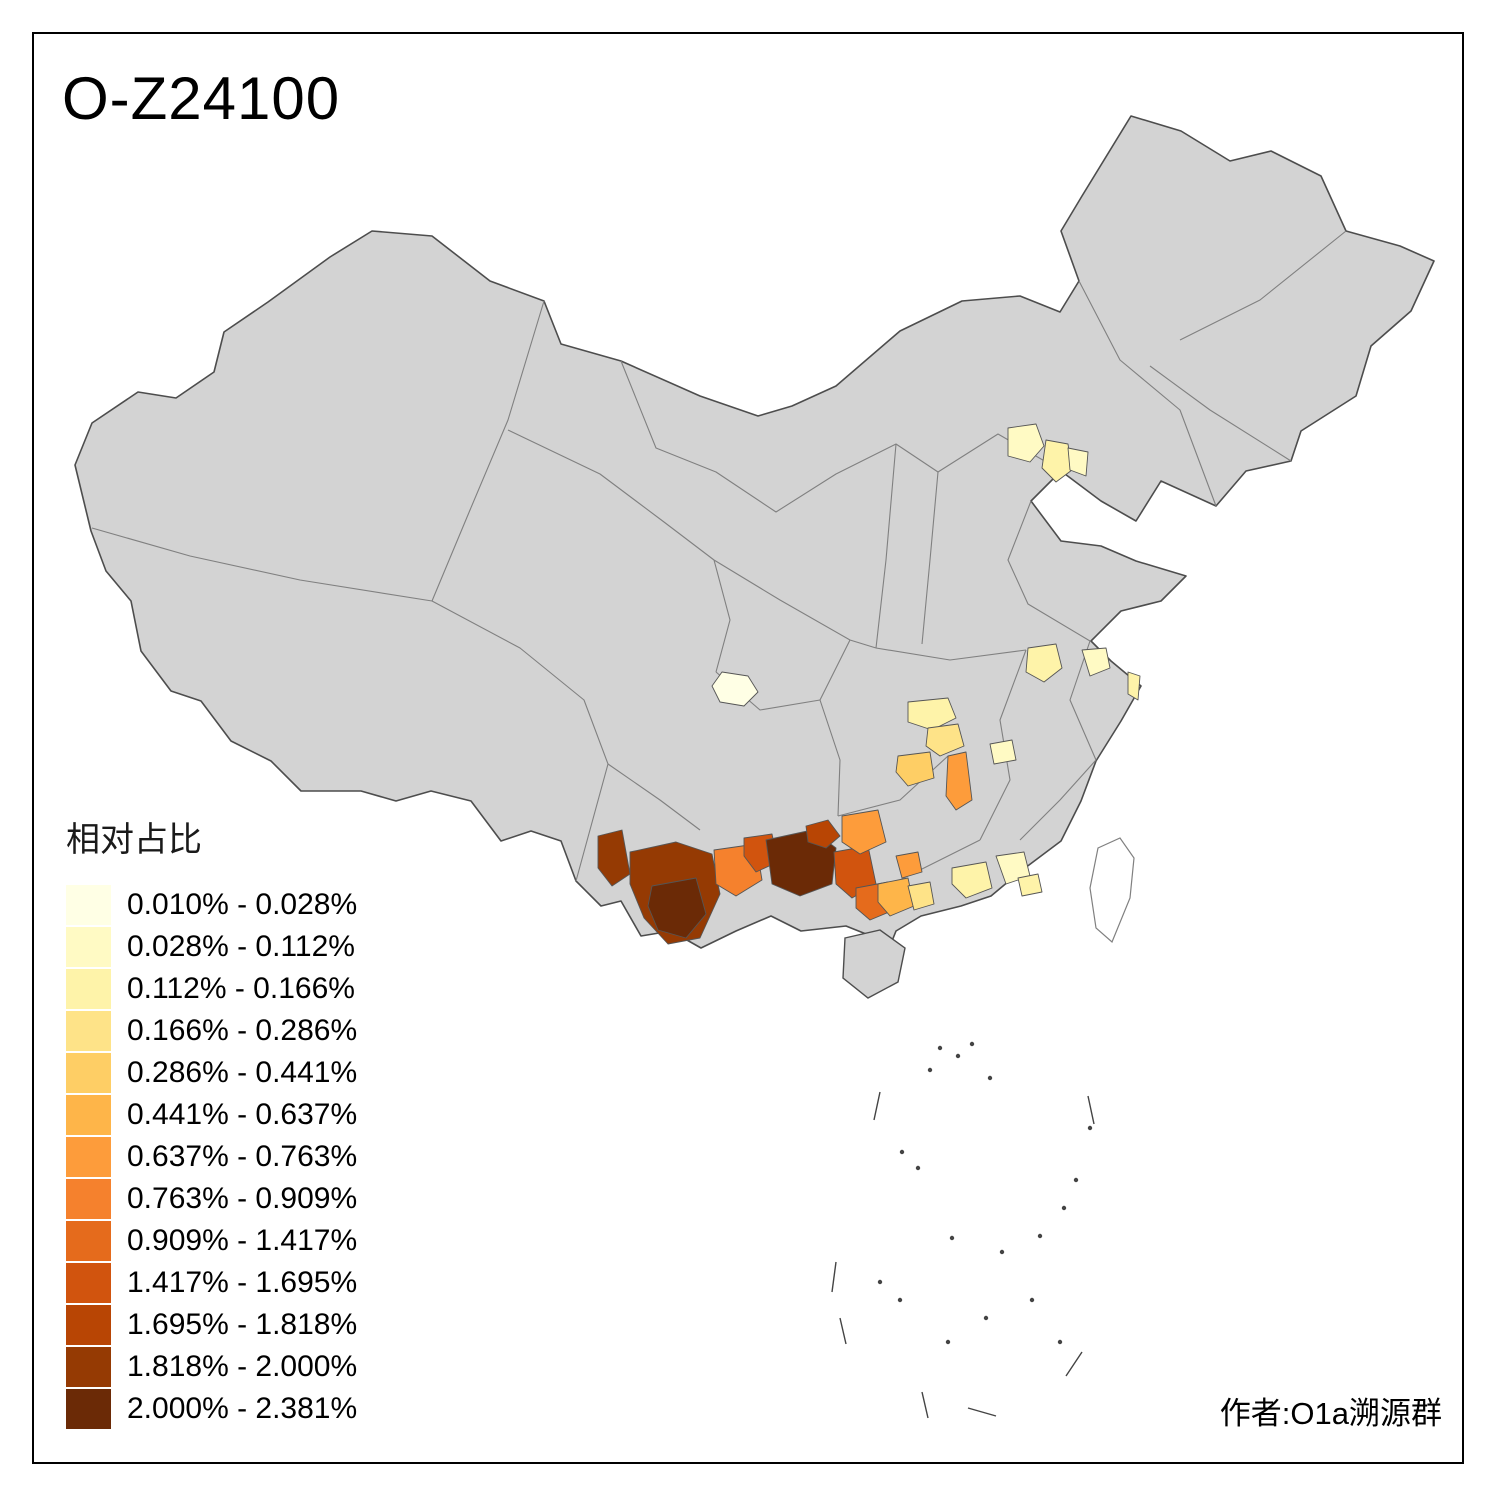 The image size is (1500, 1500). I want to click on legend-label: 0.441% - 0.637%, so click(242, 1114).